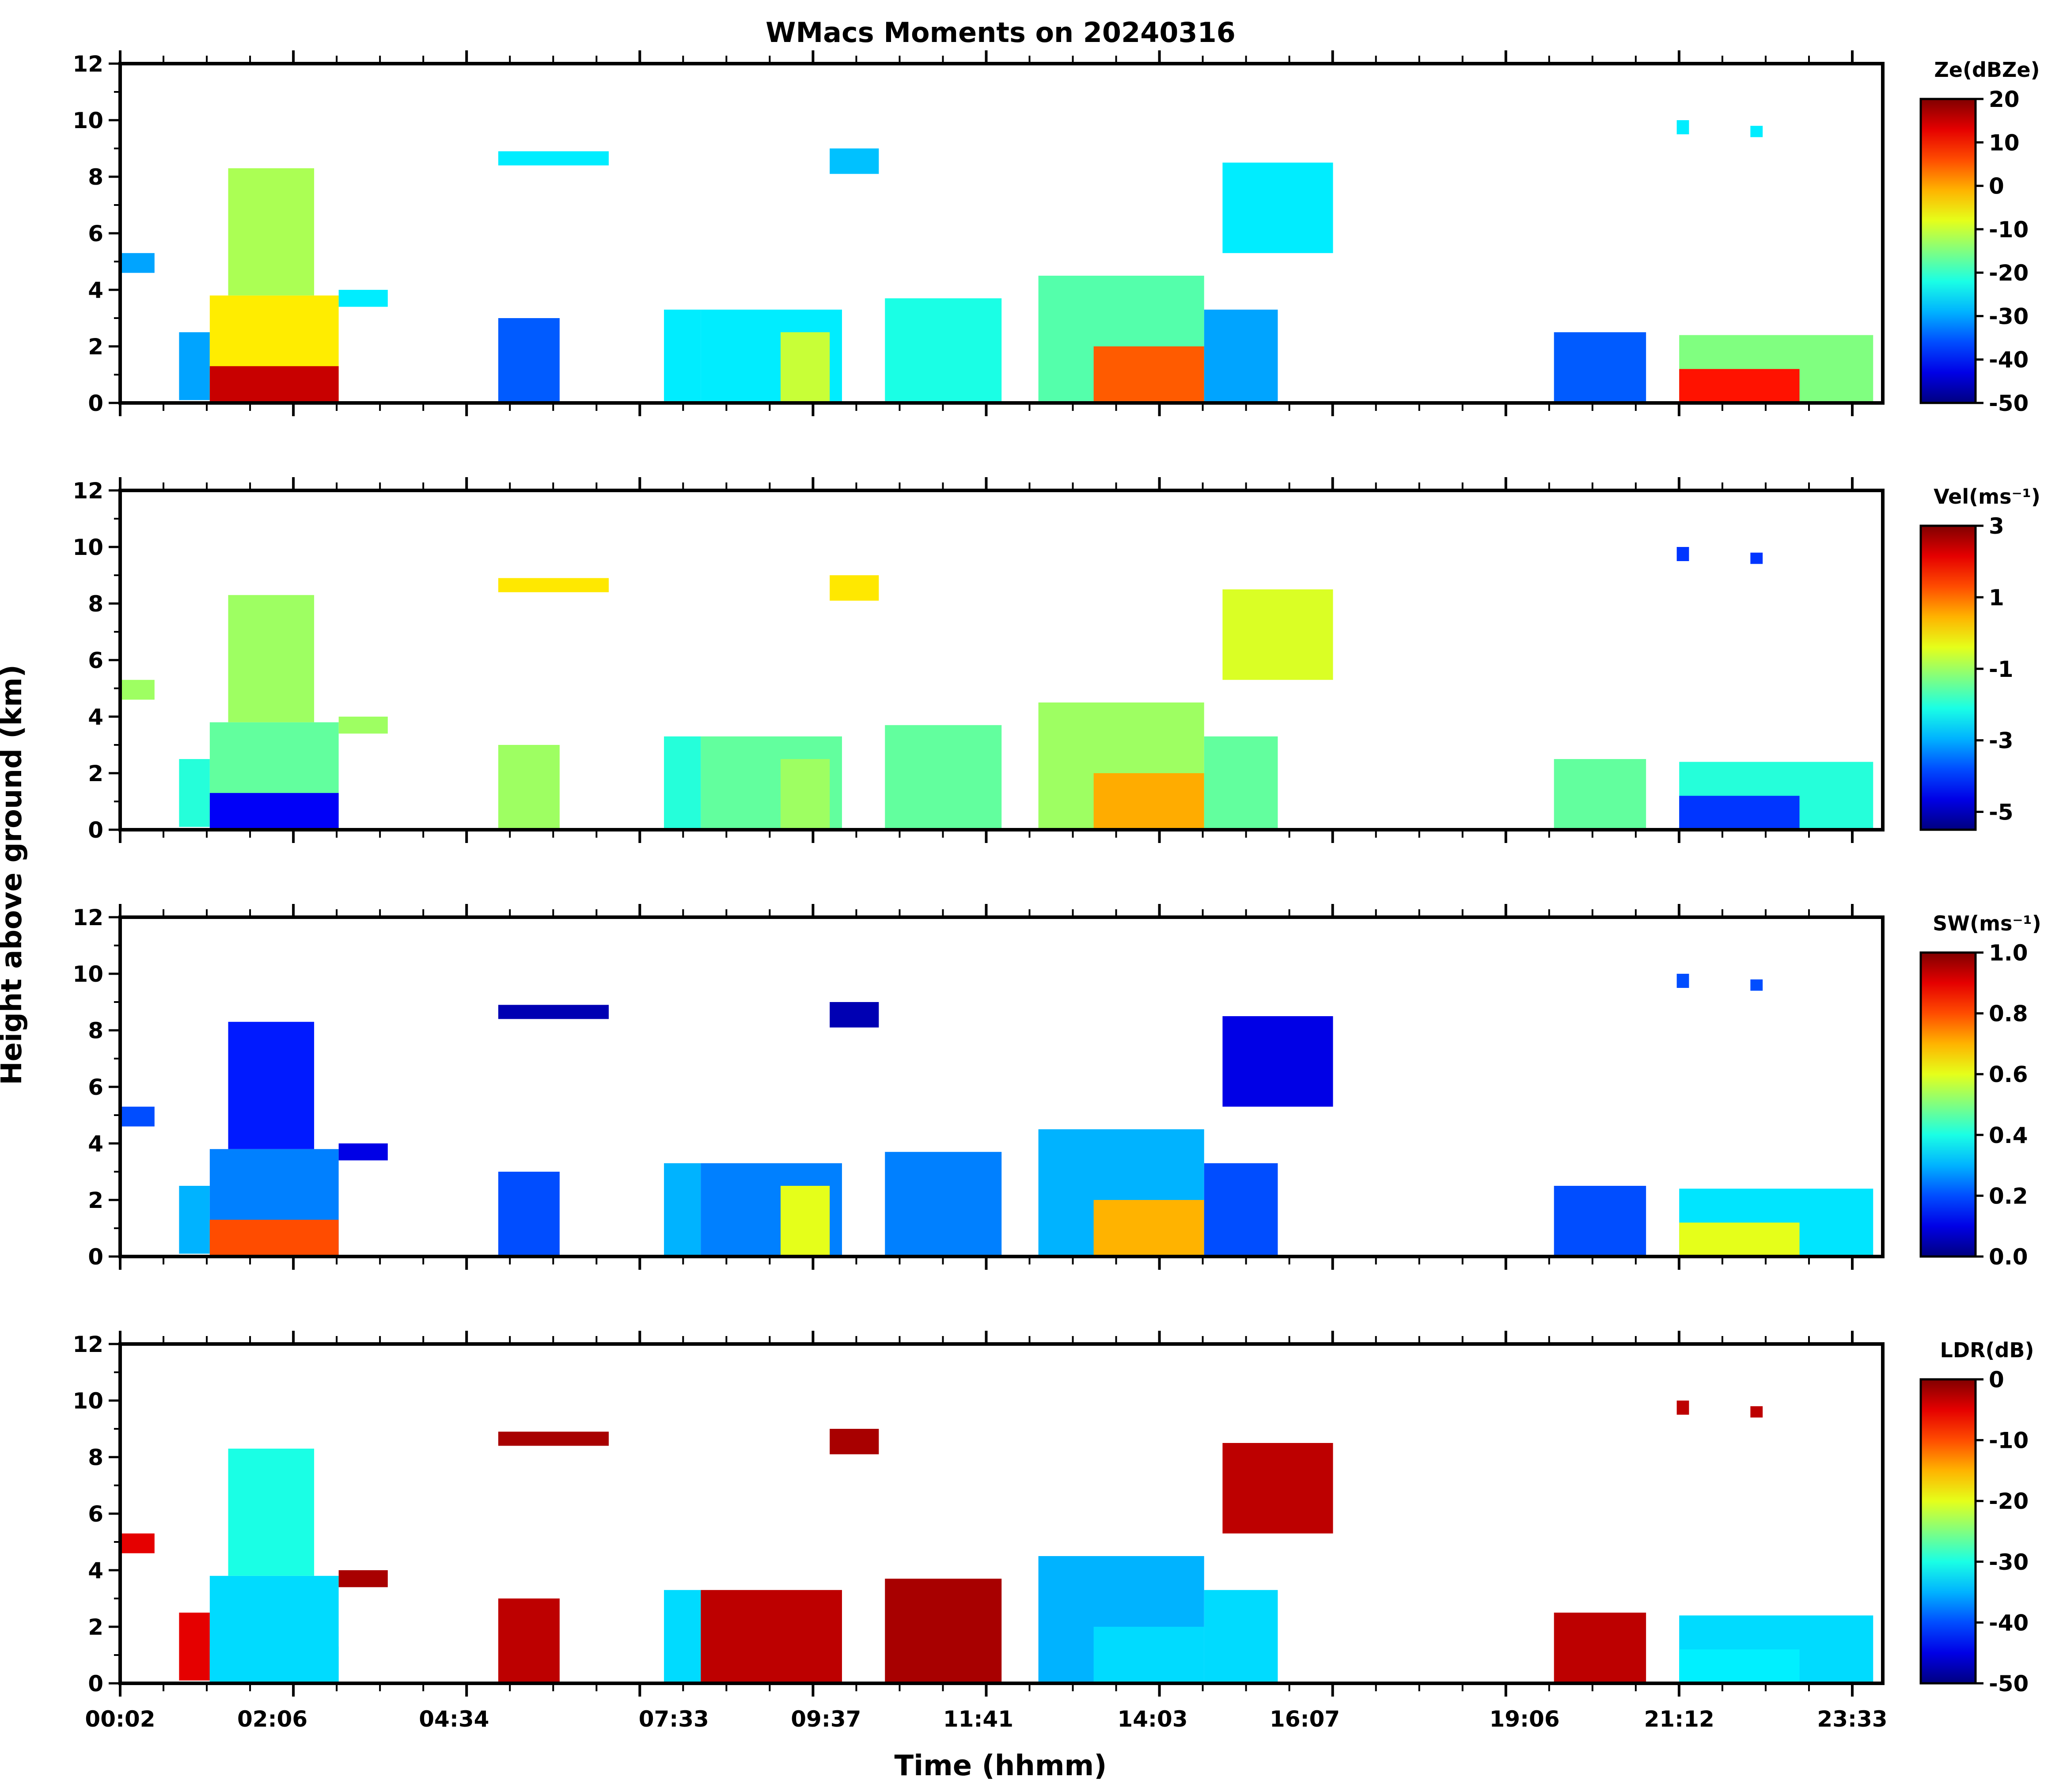 The image size is (2063, 1792). What do you see at coordinates (2001, 669) in the screenshot?
I see `colorbar-tick-label: -1` at bounding box center [2001, 669].